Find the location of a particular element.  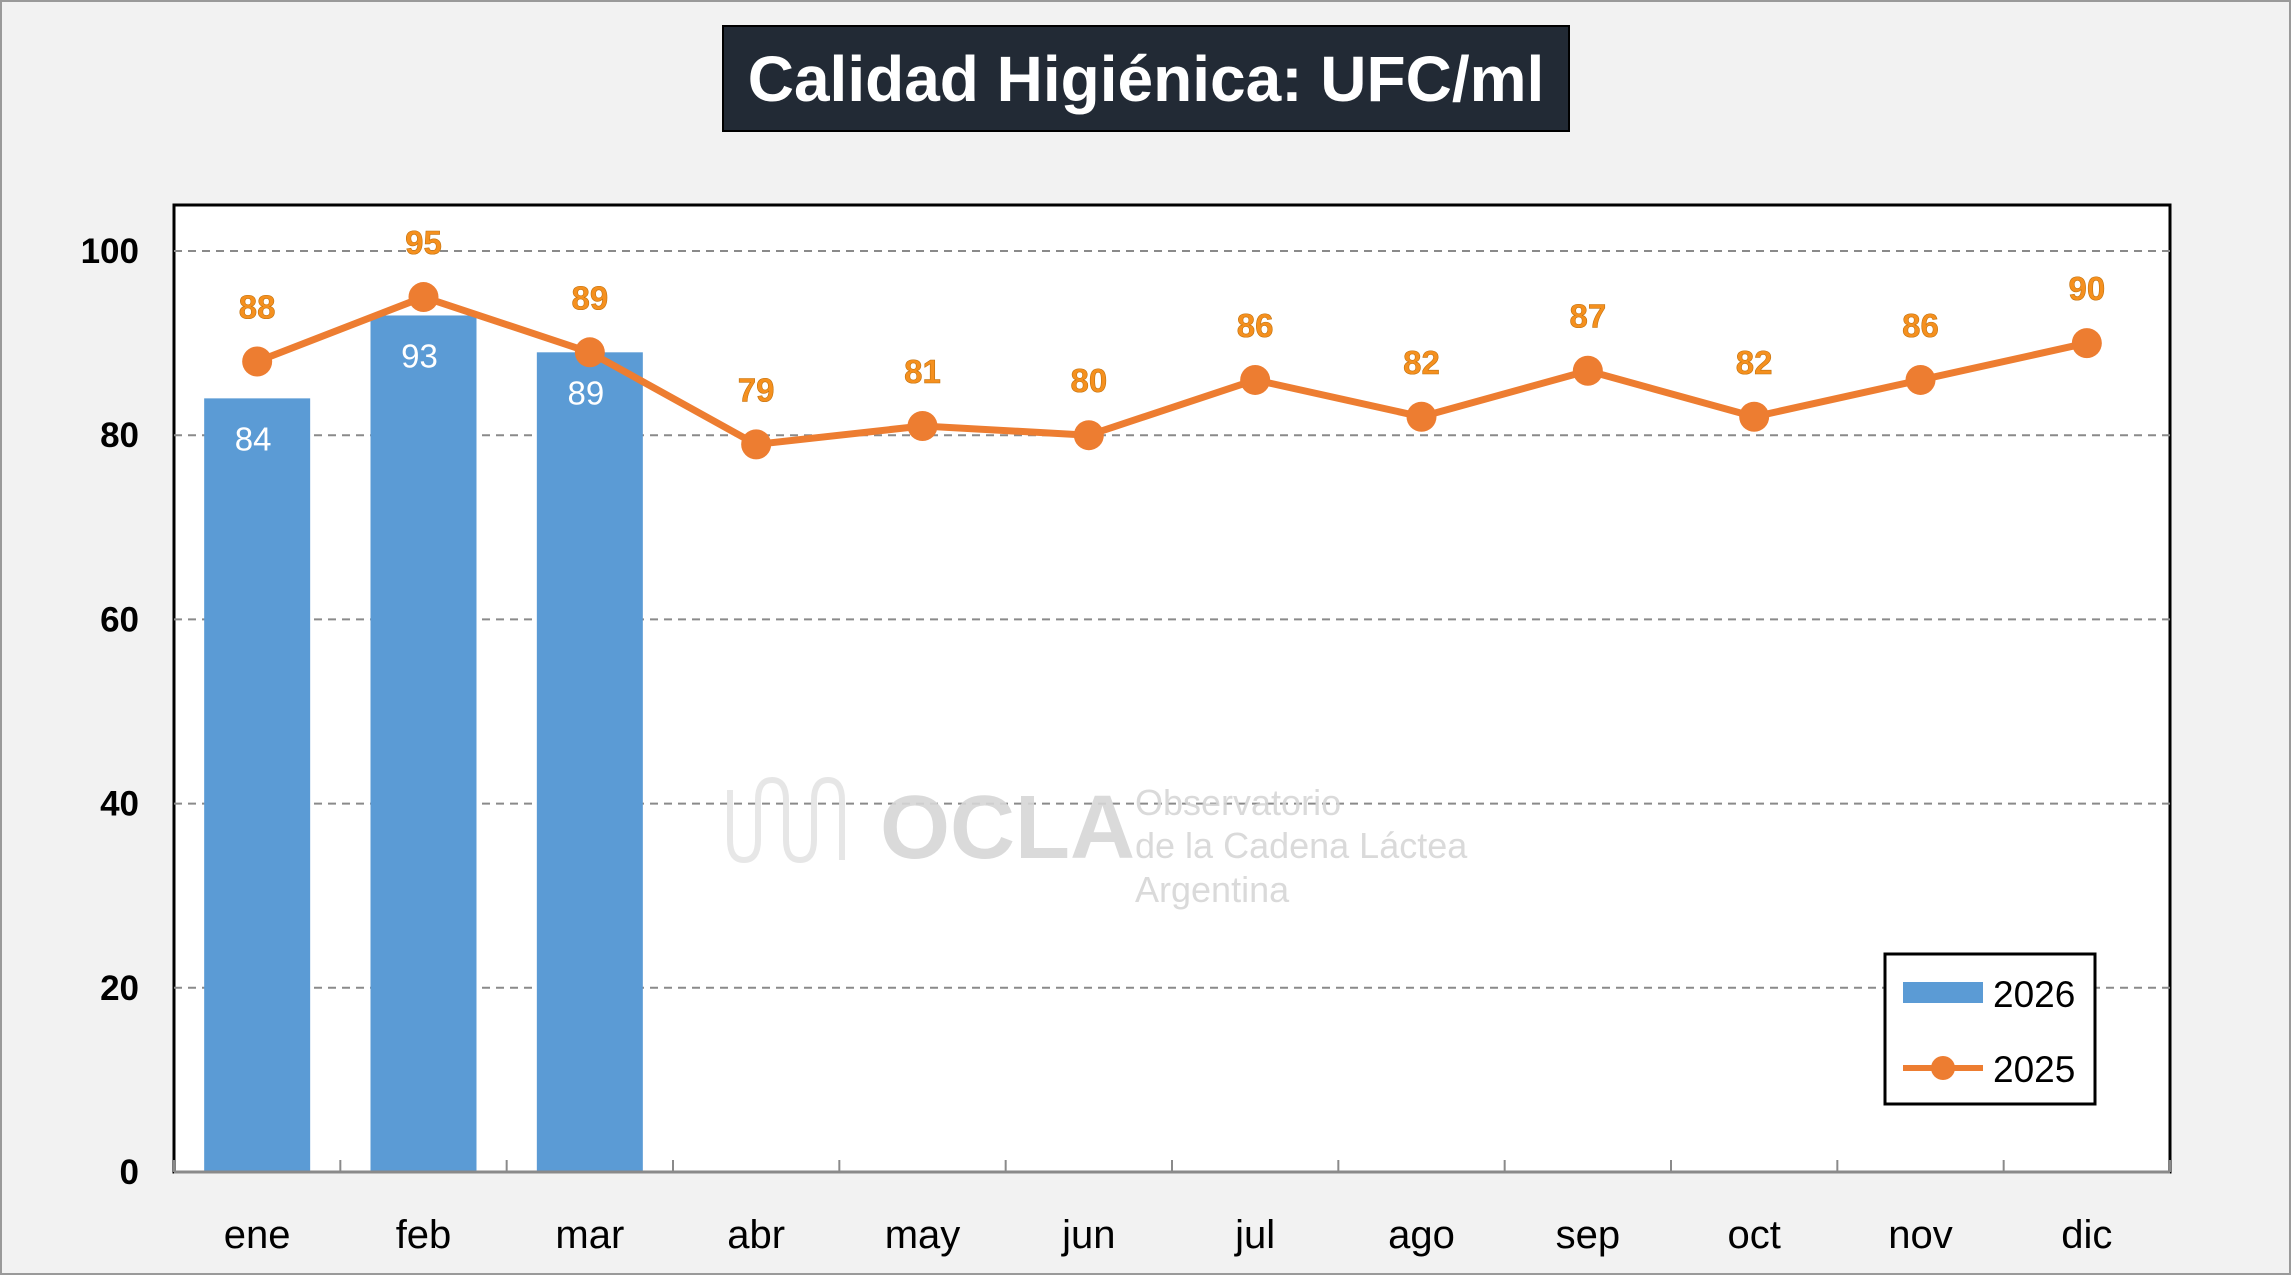

line-data-label: 81 is located at coordinates (922, 371).